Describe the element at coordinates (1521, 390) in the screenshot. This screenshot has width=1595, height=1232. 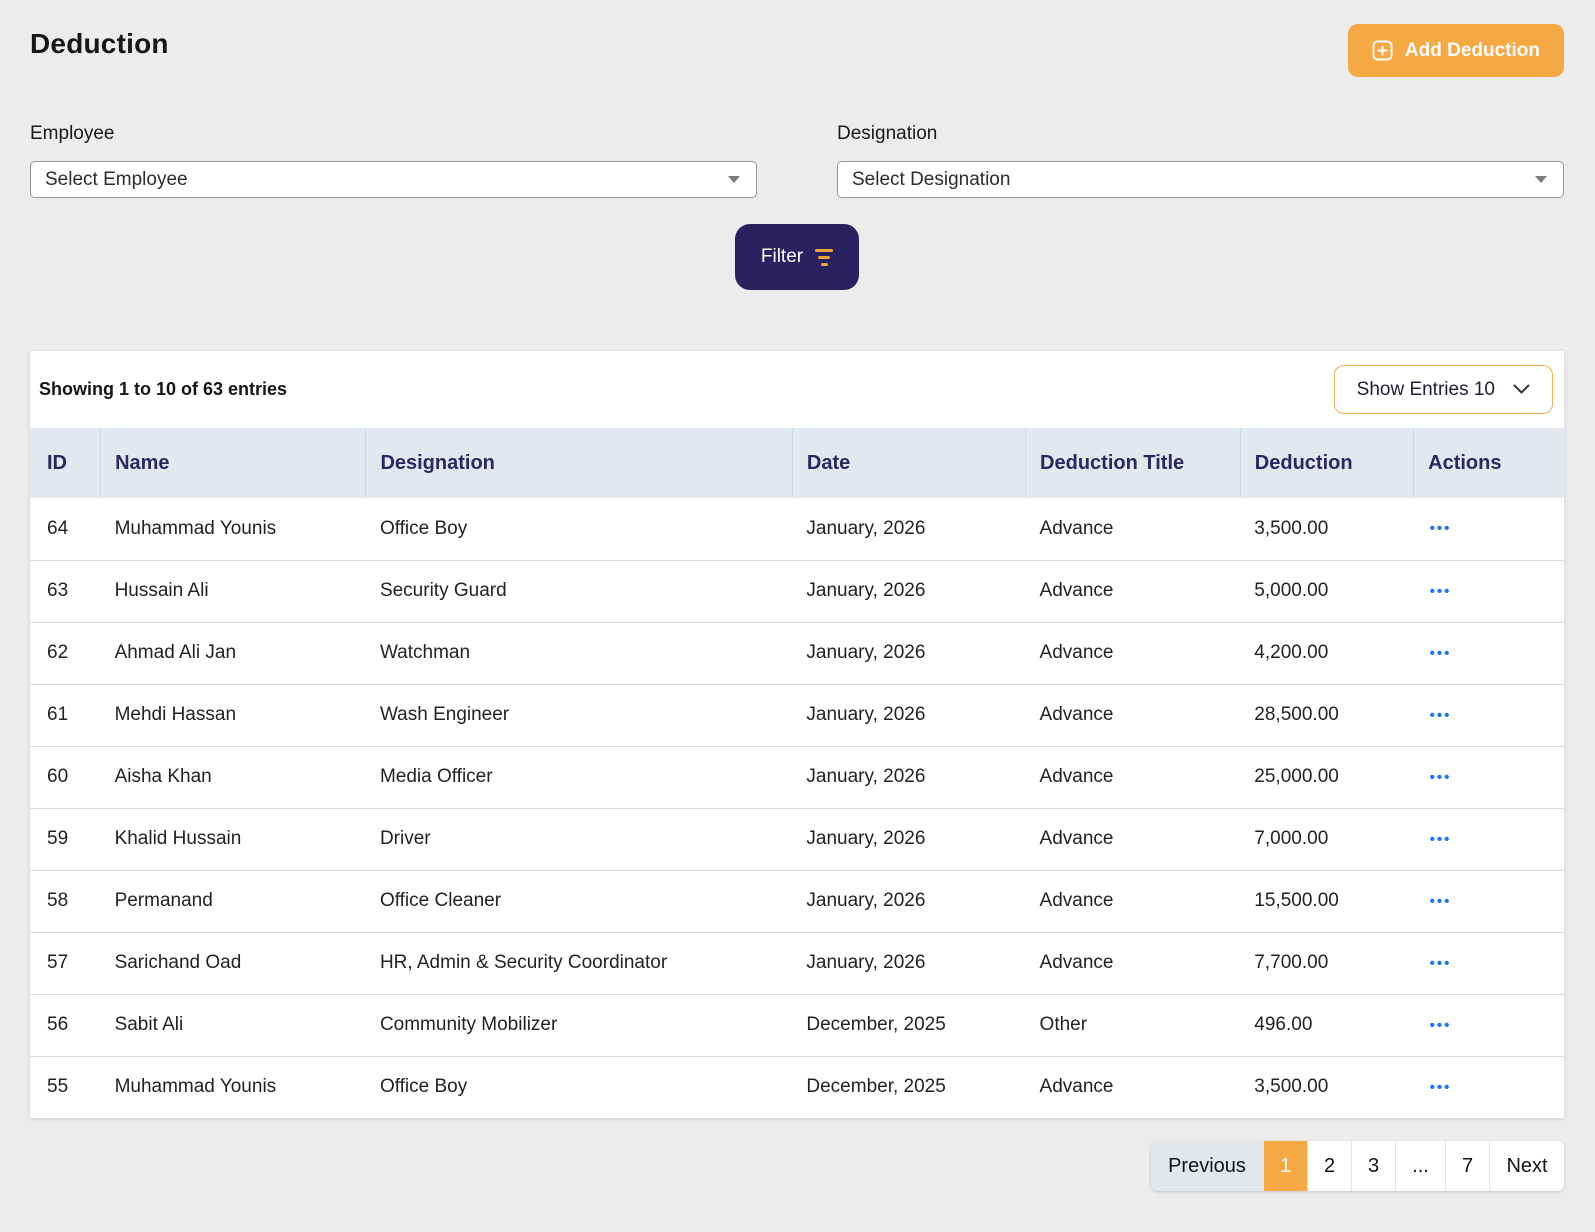
I see `chevron-down-icon` at that location.